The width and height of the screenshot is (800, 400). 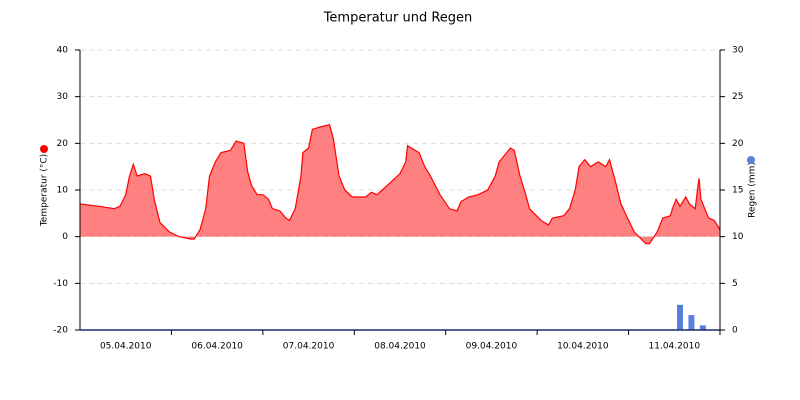 What do you see at coordinates (738, 237) in the screenshot?
I see `y2-tick-label: 10` at bounding box center [738, 237].